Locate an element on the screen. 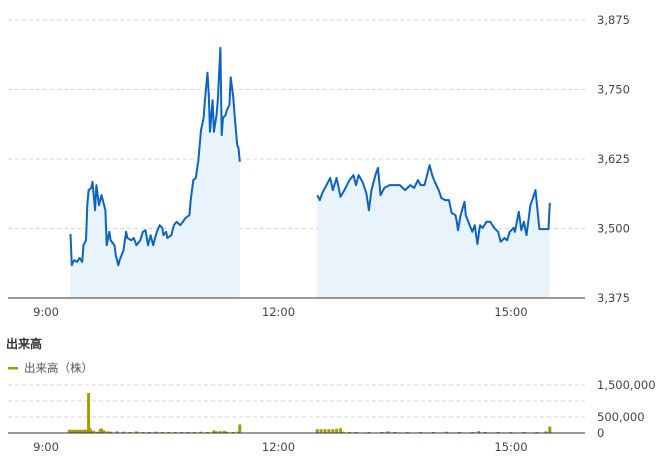 The width and height of the screenshot is (659, 460). volume-ytick-label: 0 is located at coordinates (600, 433).